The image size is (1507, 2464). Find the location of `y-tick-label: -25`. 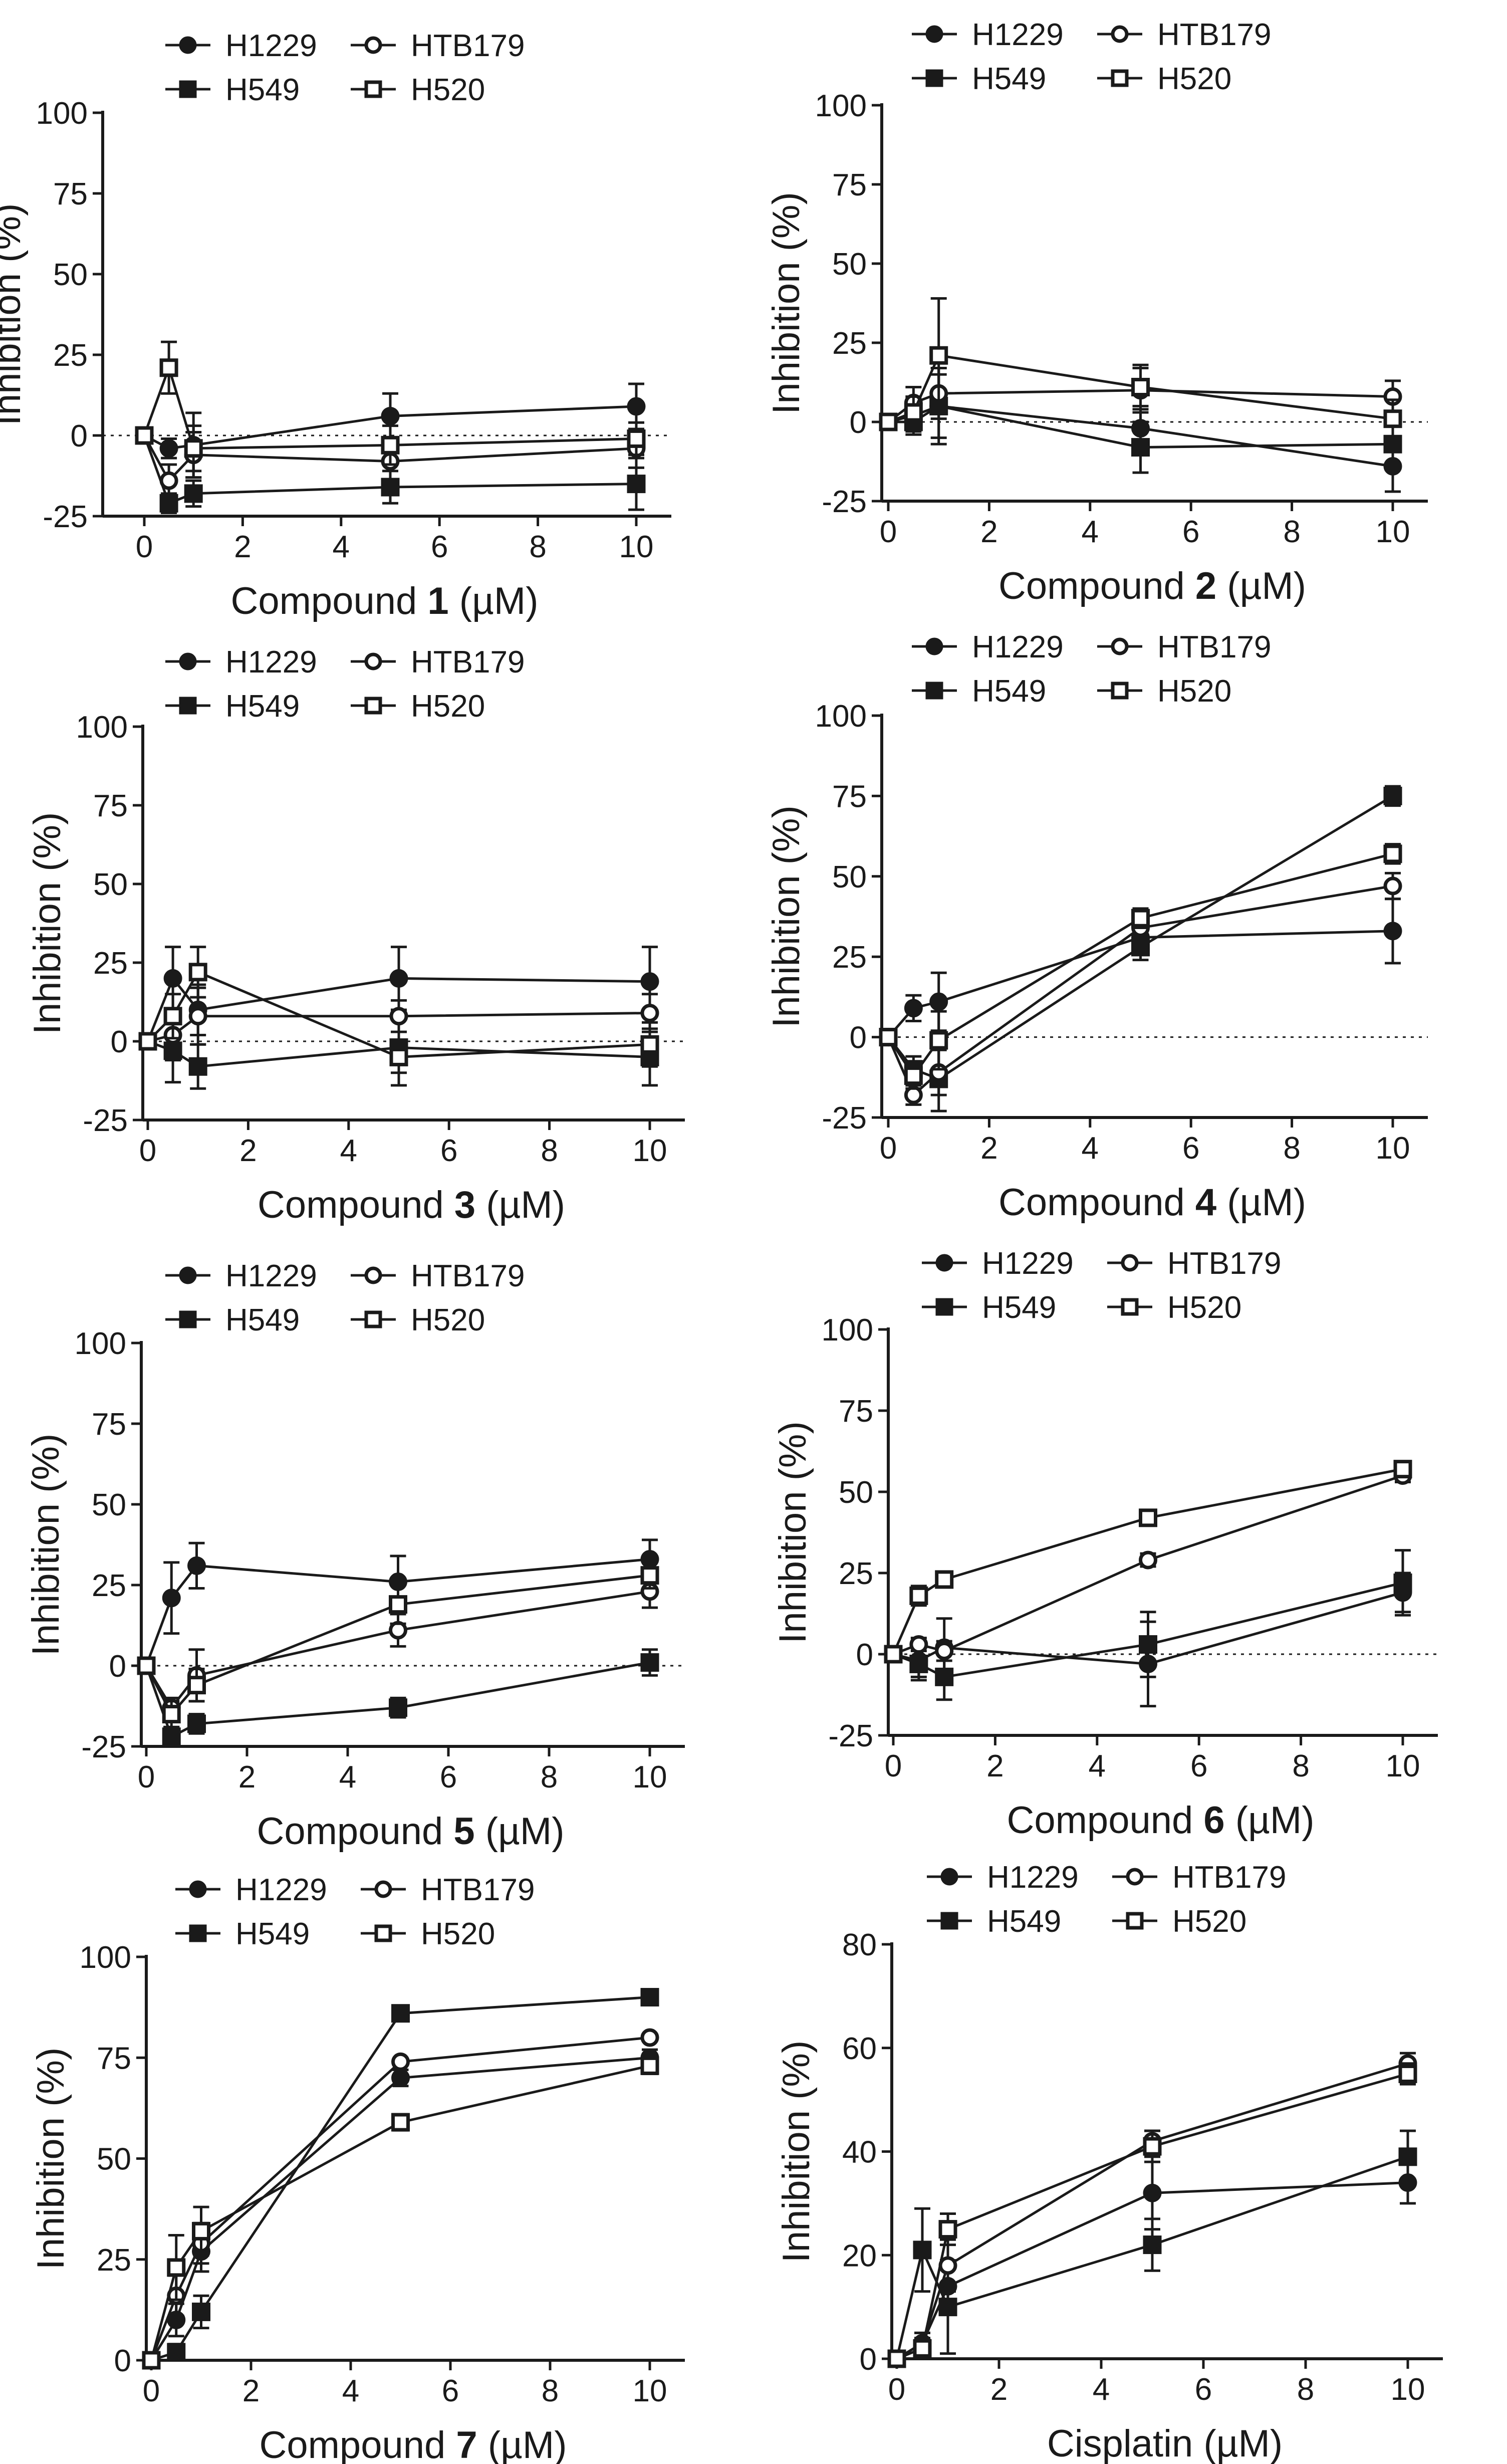

y-tick-label: -25 is located at coordinates (844, 502).